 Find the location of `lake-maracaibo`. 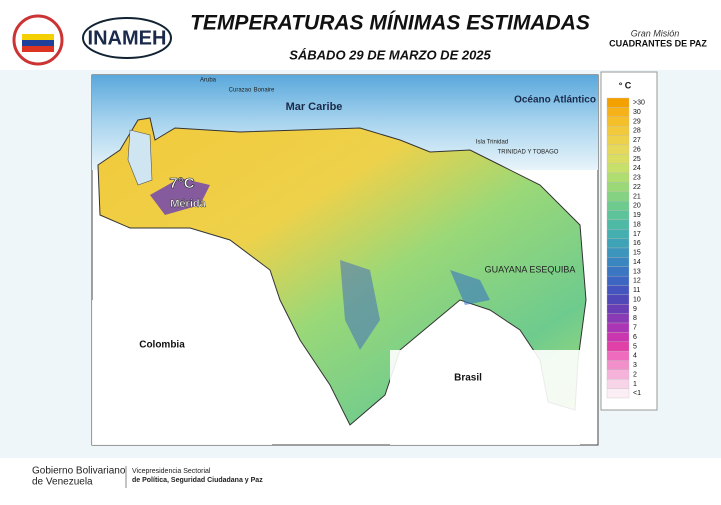

lake-maracaibo is located at coordinates (140, 157).